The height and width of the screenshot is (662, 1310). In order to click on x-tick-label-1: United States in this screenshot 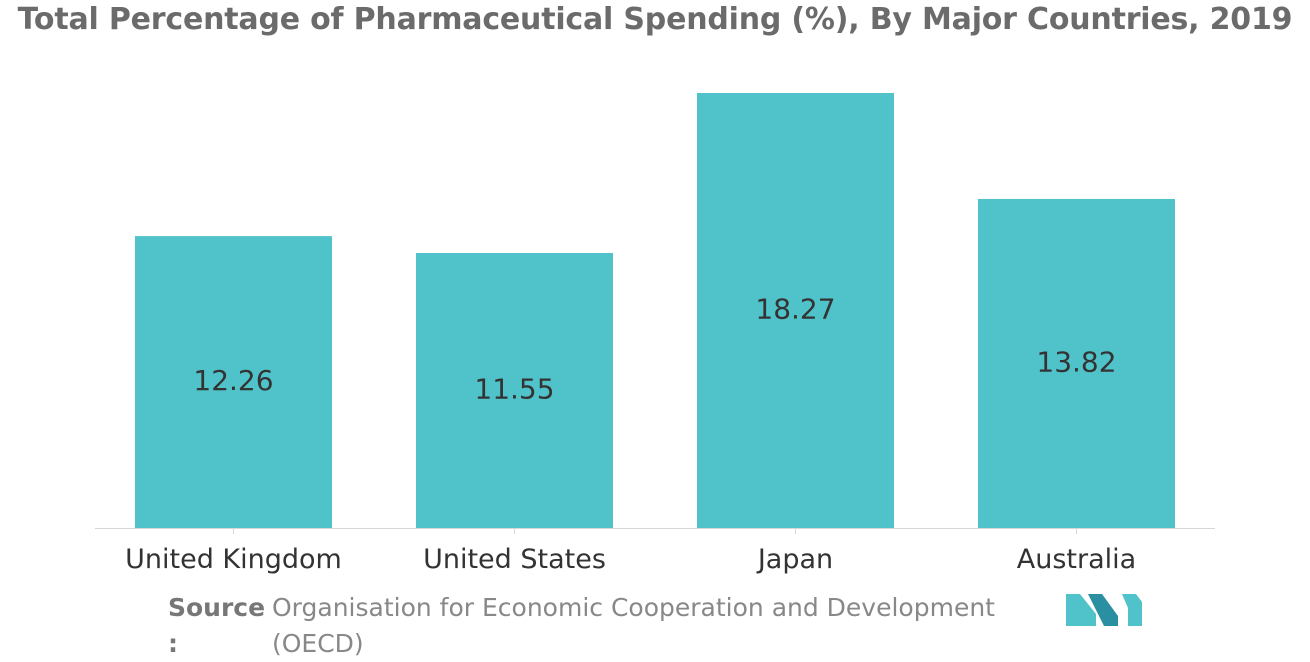, I will do `click(514, 559)`.